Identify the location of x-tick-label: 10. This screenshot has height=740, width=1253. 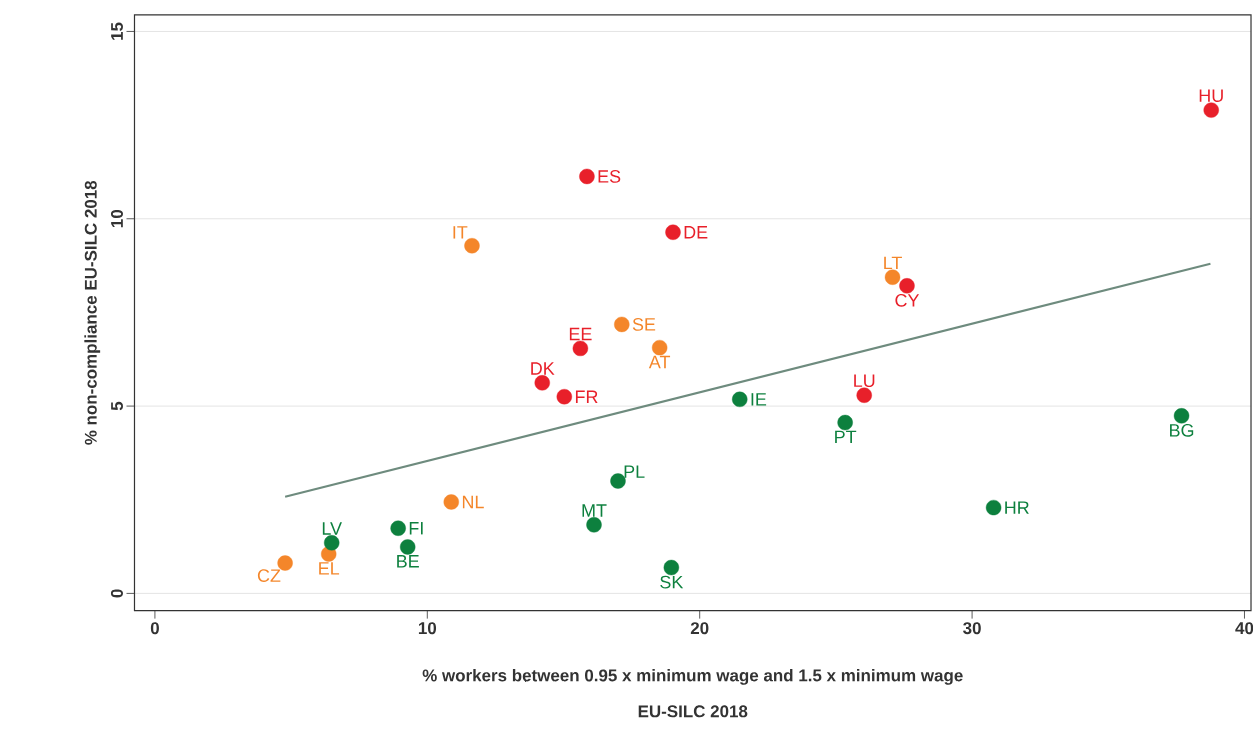
(427, 627).